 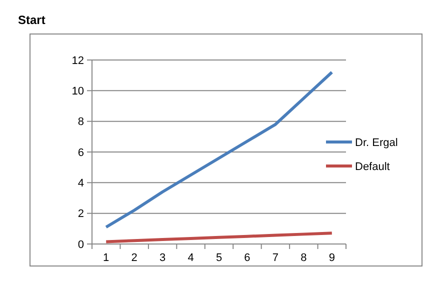 I want to click on y-tick-label: 10, so click(x=78, y=92).